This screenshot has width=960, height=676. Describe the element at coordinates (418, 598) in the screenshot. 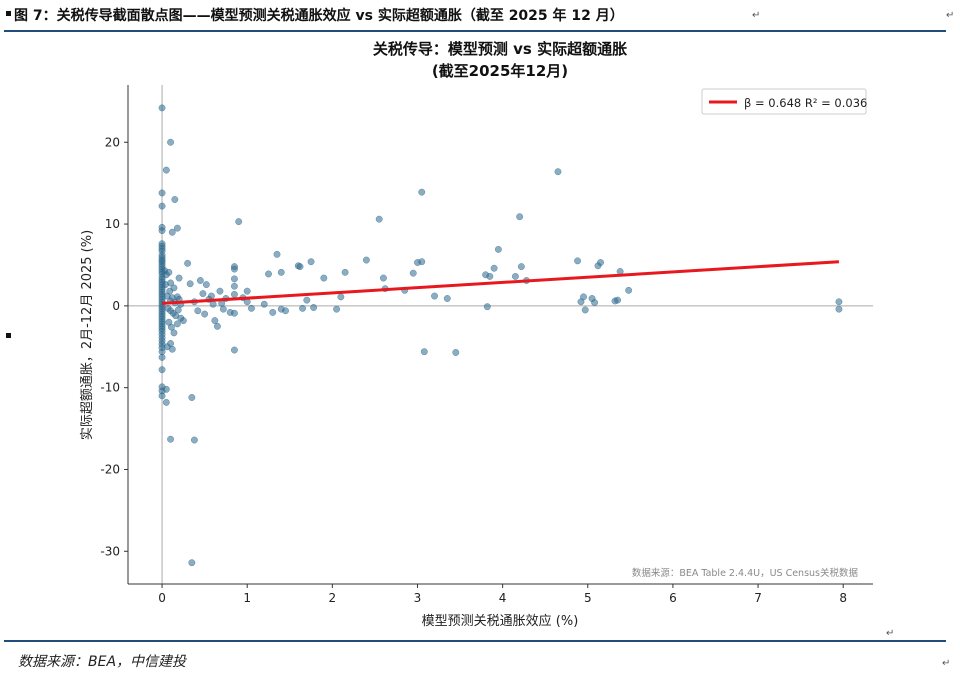

I see `x-tick-label: 3` at that location.